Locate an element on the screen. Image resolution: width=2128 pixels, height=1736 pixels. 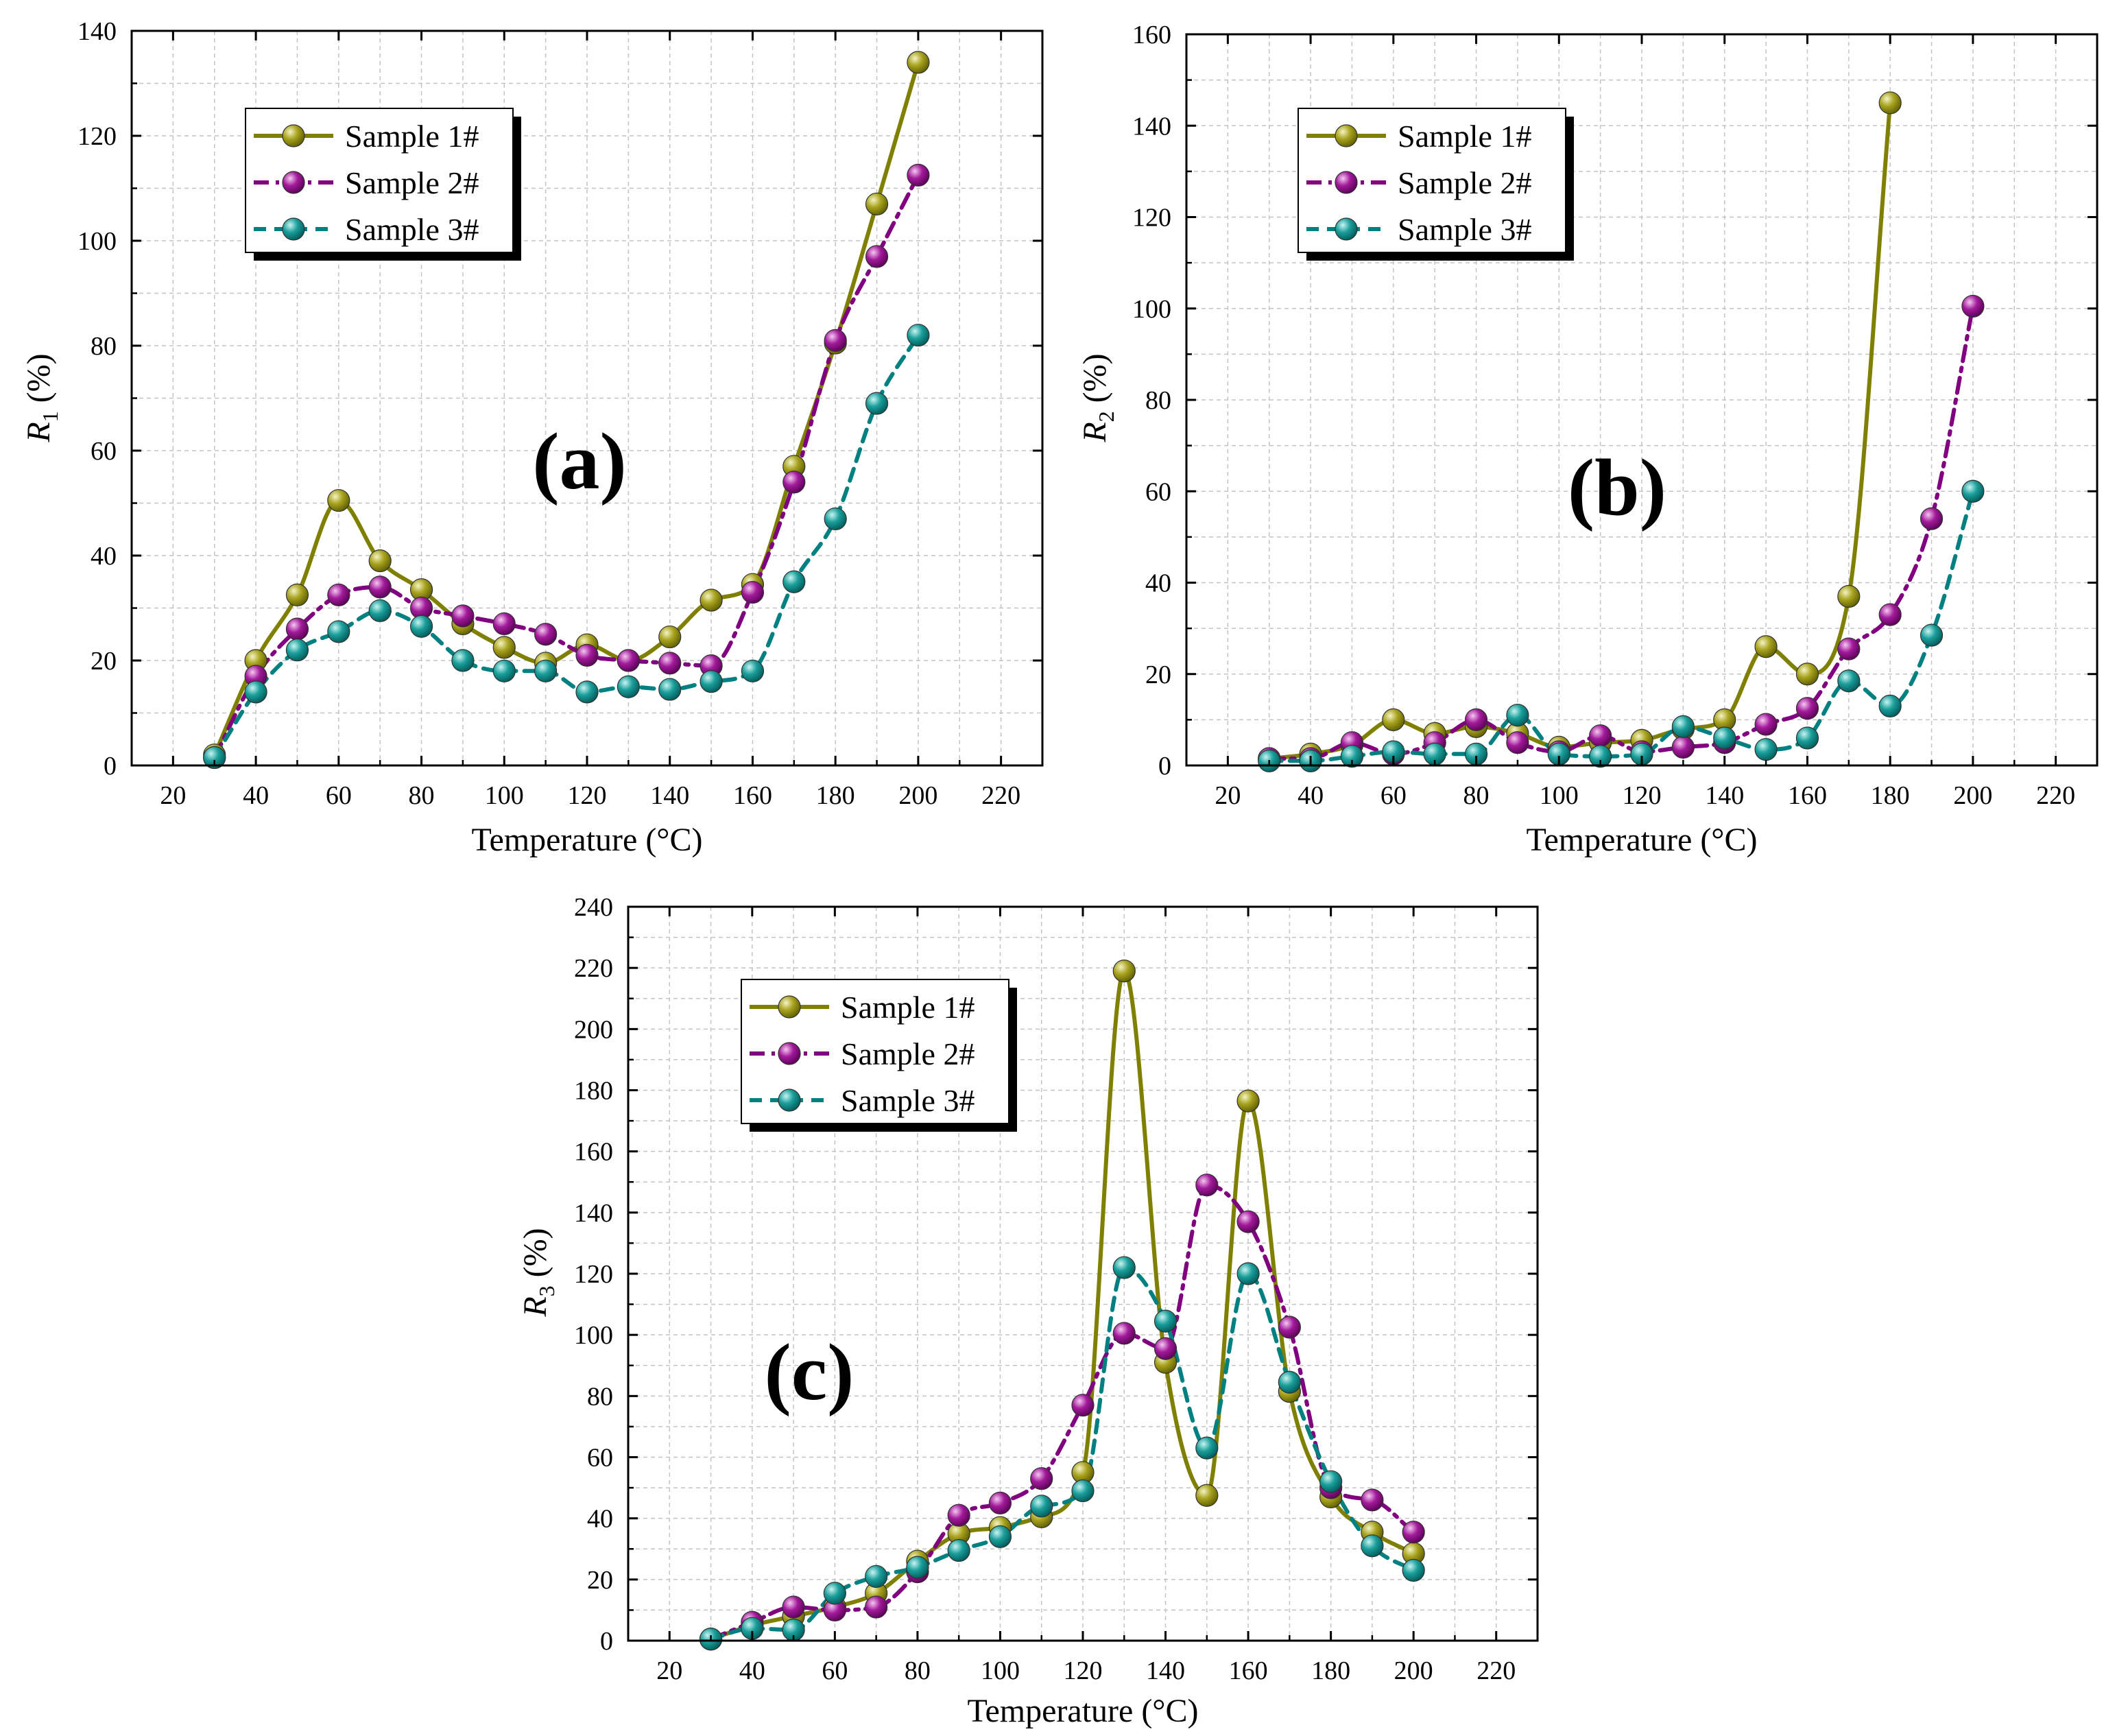
y-tick-label: 180 is located at coordinates (593, 1091).